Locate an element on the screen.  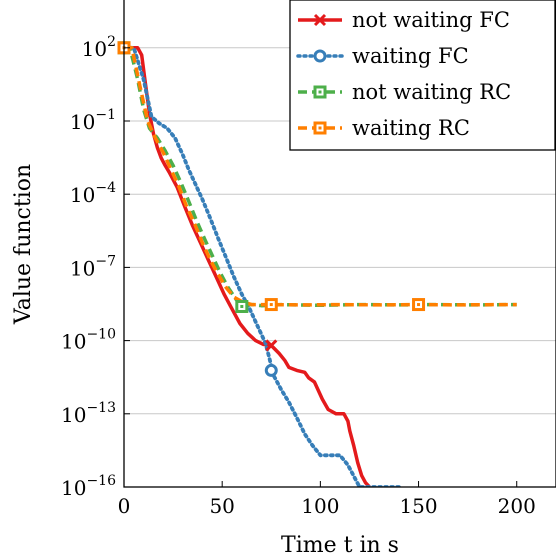
x-axis-ticks: 0 50 100 150 200 is located at coordinates (327, 499).